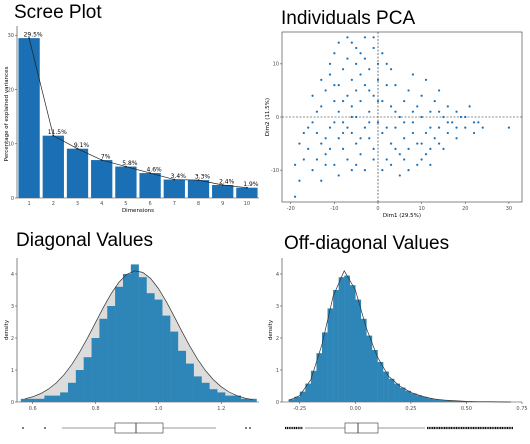 Image resolution: width=530 pixels, height=444 pixels. I want to click on scree-y-tick-label: 20, so click(11, 90).